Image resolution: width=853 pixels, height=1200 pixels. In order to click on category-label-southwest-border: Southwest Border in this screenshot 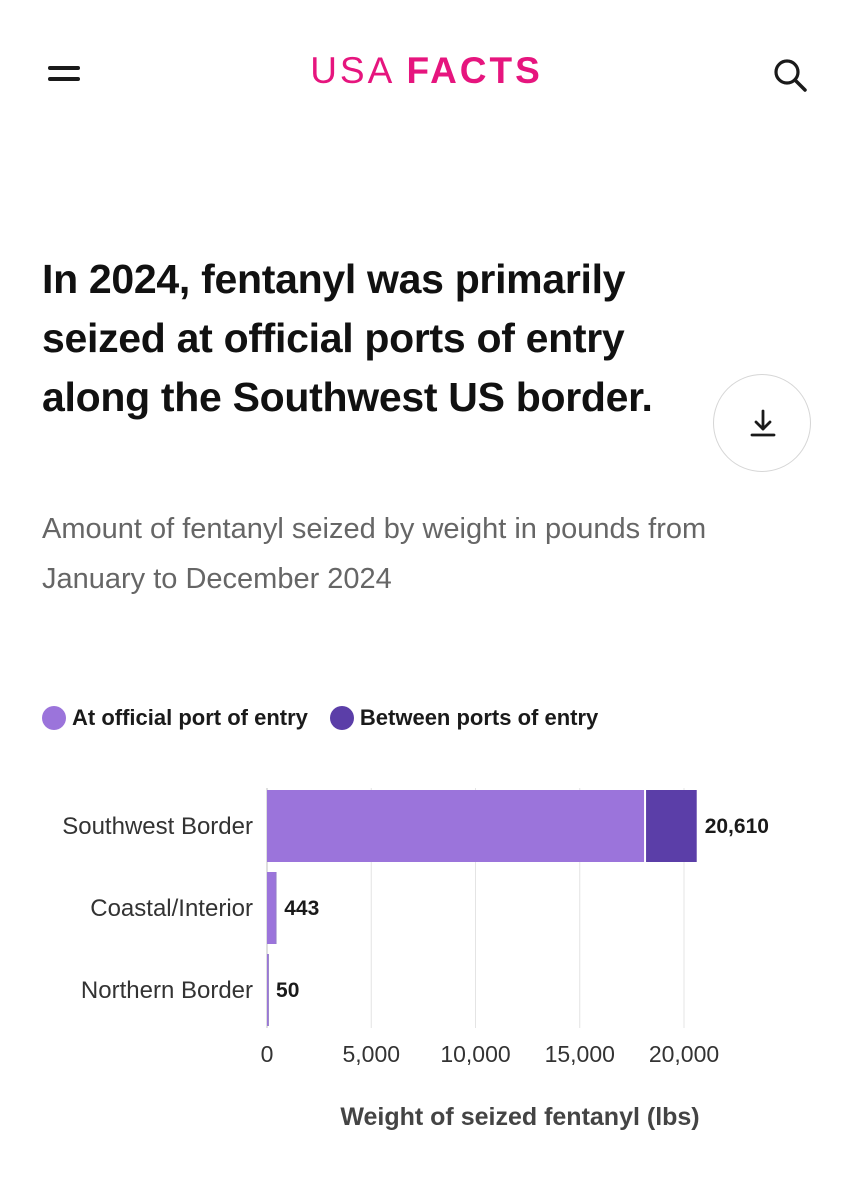, I will do `click(157, 826)`.